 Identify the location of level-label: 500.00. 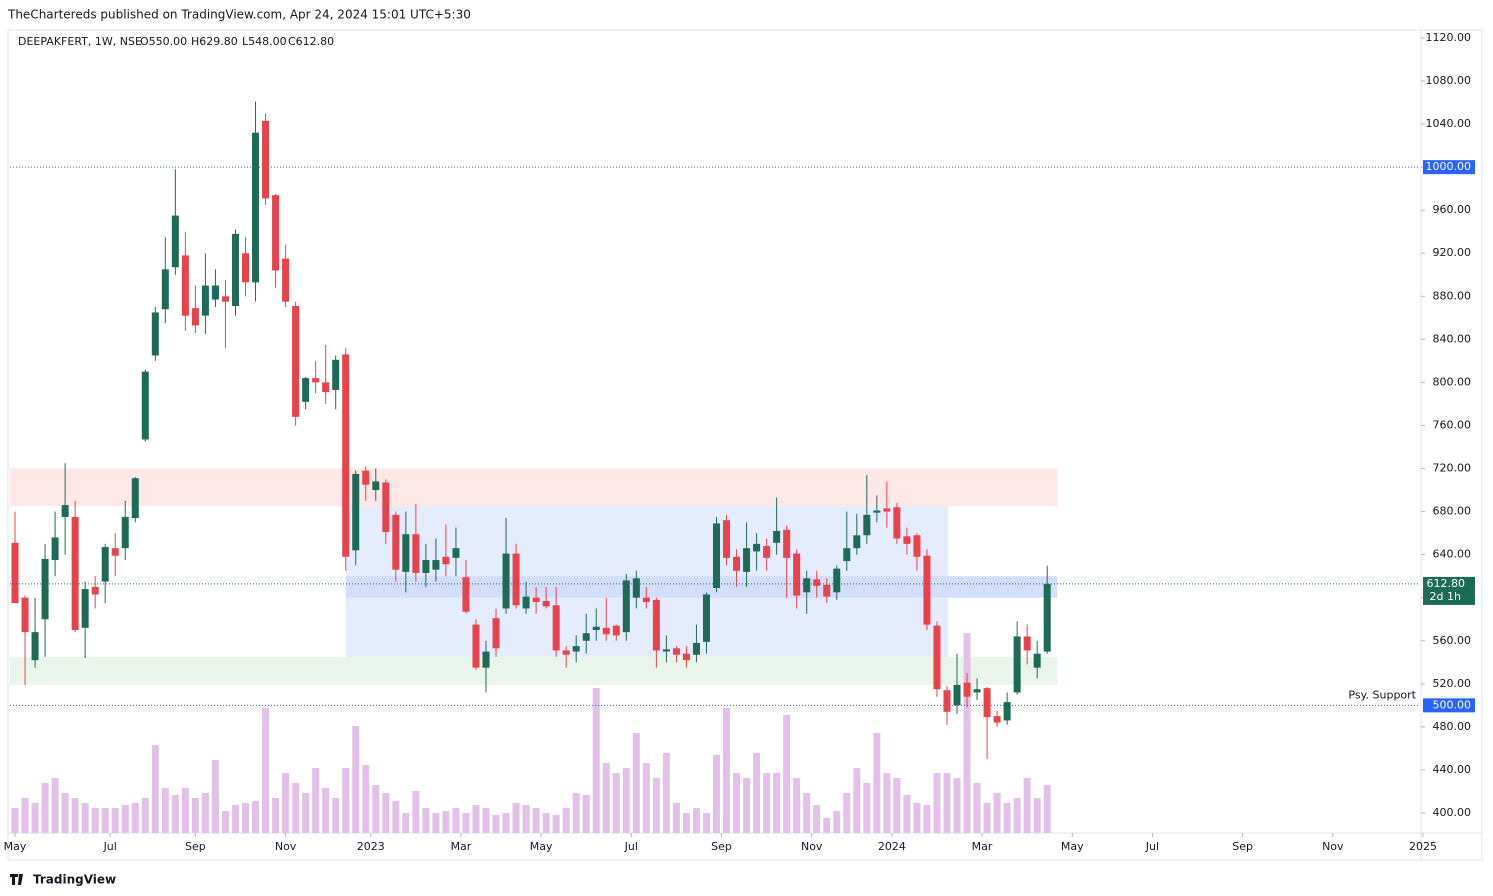
(1452, 704).